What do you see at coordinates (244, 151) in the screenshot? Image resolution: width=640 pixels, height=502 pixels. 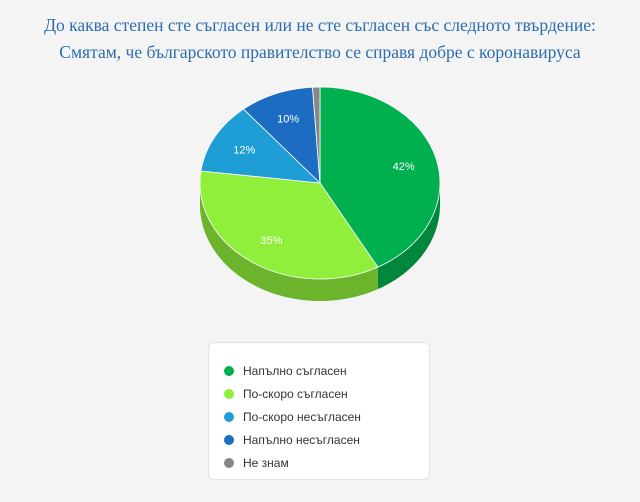 I see `pie-data-label: 12%` at bounding box center [244, 151].